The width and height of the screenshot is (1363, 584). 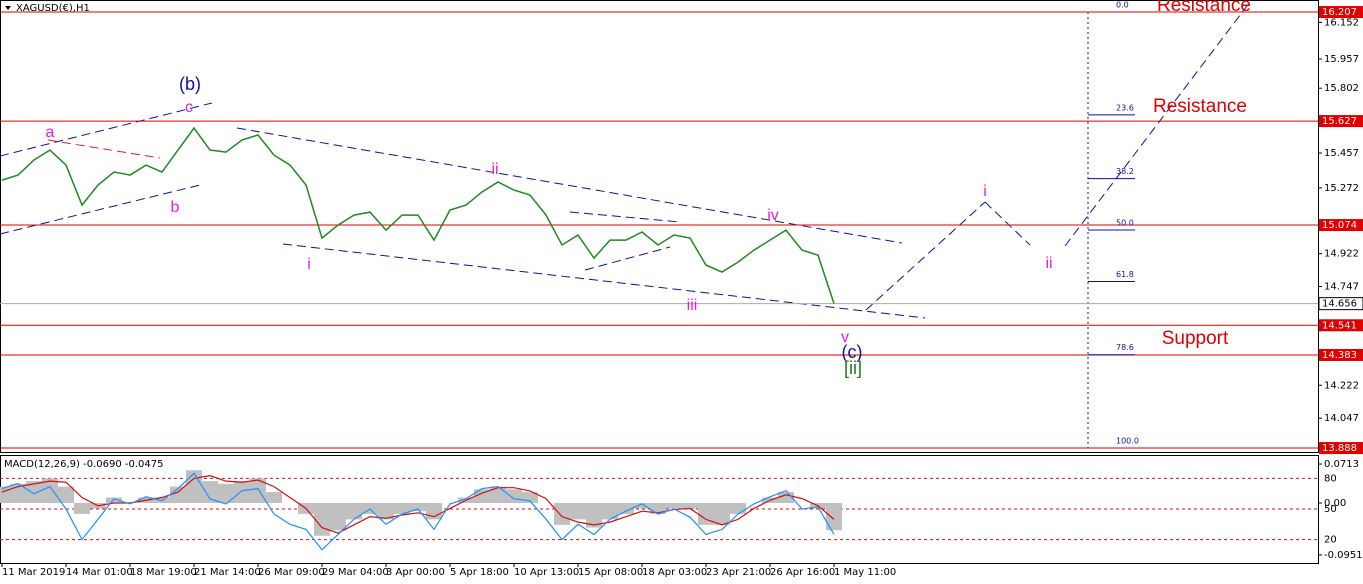 I want to click on fib-label: 38.2, so click(x=1125, y=171).